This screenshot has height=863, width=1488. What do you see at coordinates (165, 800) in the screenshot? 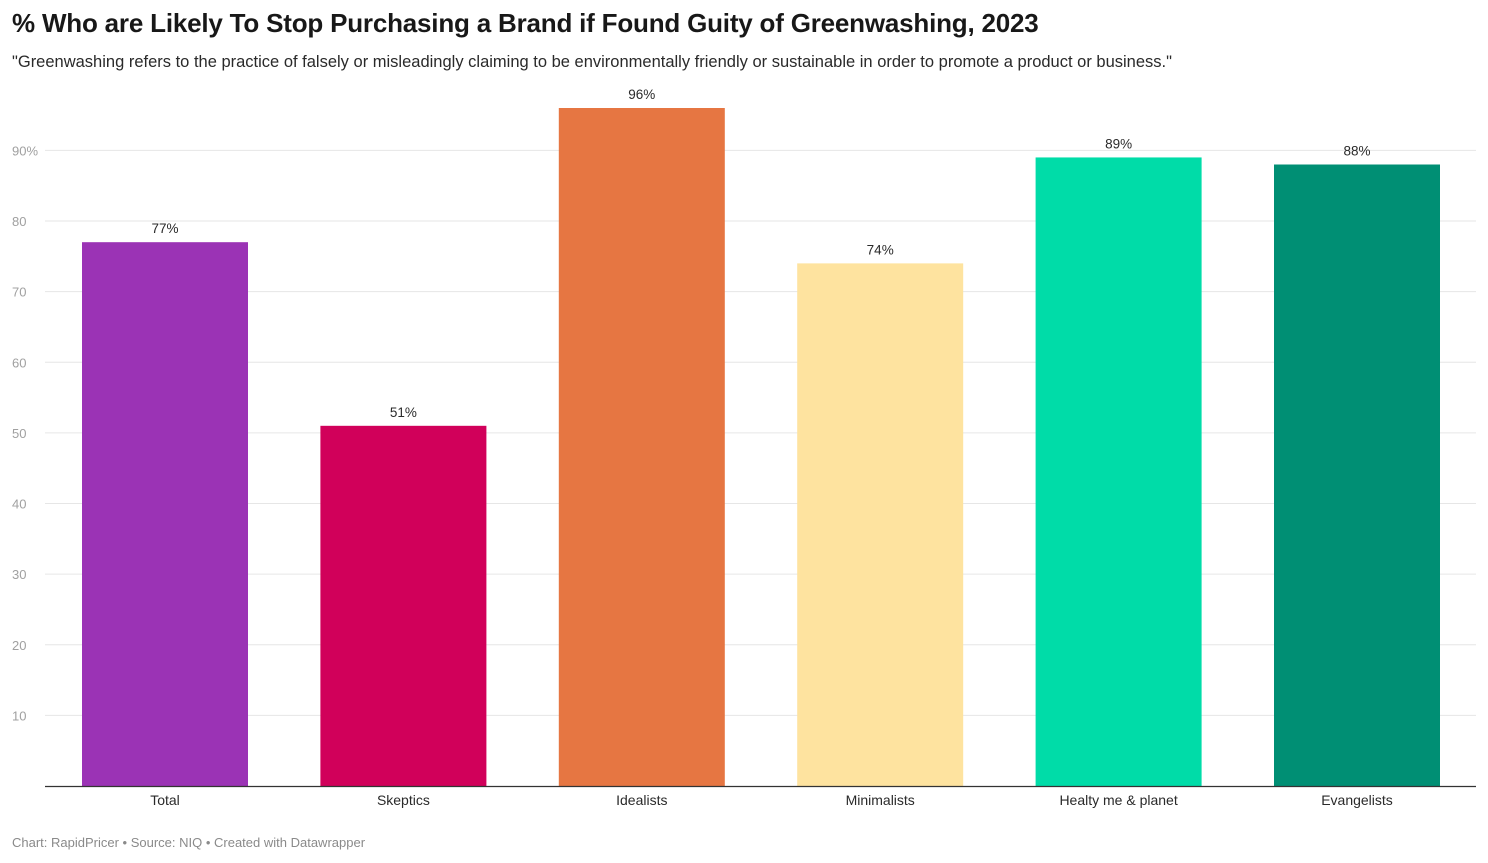
I see `x-category-label: Total` at bounding box center [165, 800].